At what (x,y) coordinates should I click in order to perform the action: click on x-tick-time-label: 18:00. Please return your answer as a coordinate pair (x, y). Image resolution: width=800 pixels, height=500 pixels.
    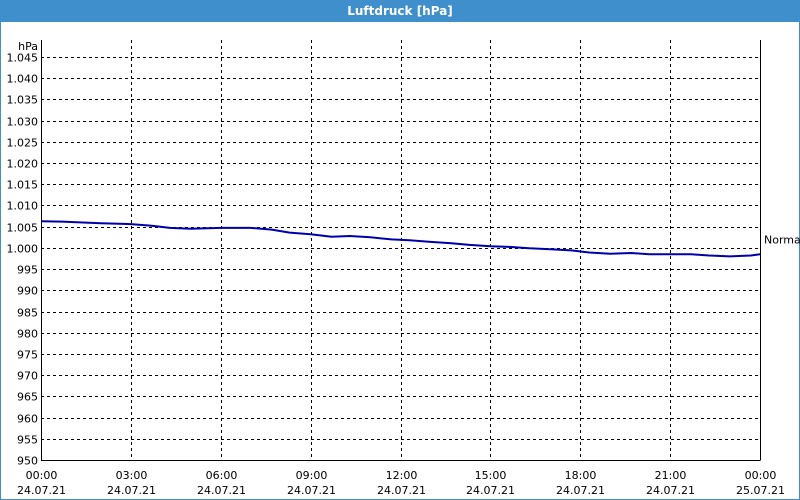
    Looking at the image, I should click on (581, 475).